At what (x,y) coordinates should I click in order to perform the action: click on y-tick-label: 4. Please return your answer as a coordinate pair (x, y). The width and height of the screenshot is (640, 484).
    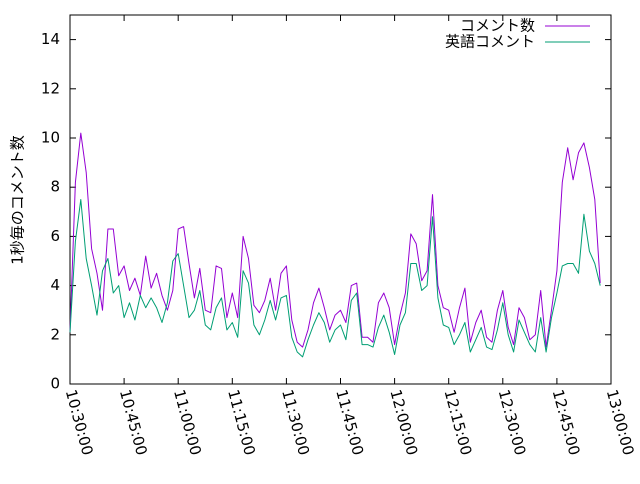
    Looking at the image, I should click on (55, 285).